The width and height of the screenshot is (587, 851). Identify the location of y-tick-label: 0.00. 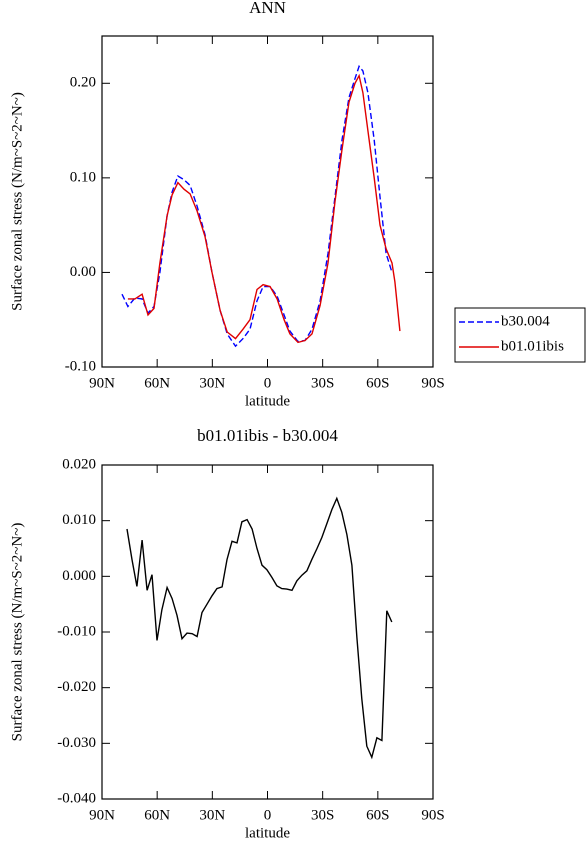
(83, 272).